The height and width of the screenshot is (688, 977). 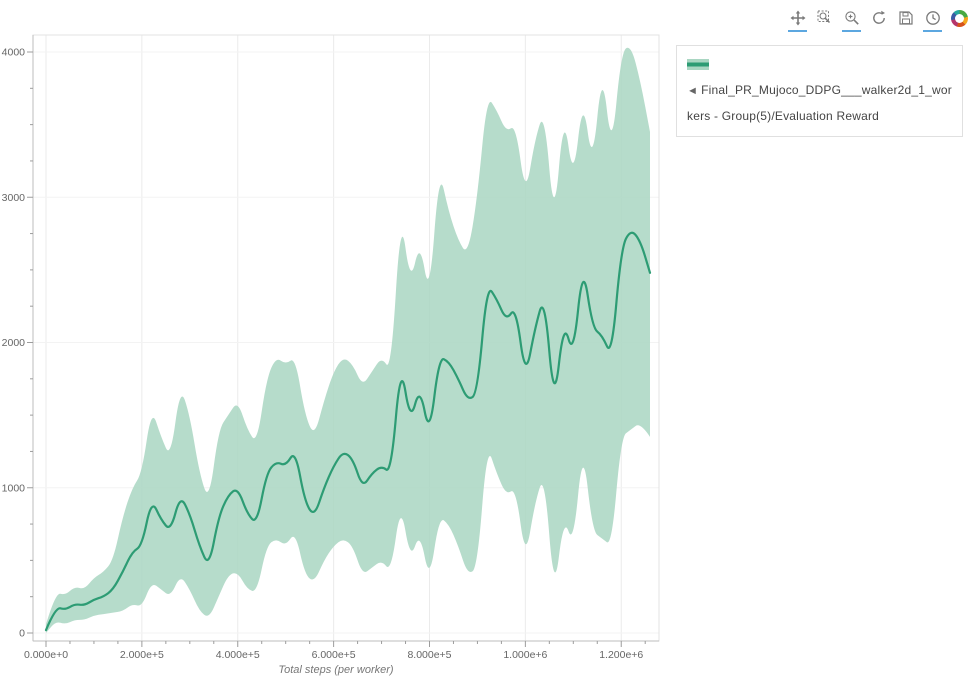 What do you see at coordinates (22, 634) in the screenshot?
I see `svg-text: 0` at bounding box center [22, 634].